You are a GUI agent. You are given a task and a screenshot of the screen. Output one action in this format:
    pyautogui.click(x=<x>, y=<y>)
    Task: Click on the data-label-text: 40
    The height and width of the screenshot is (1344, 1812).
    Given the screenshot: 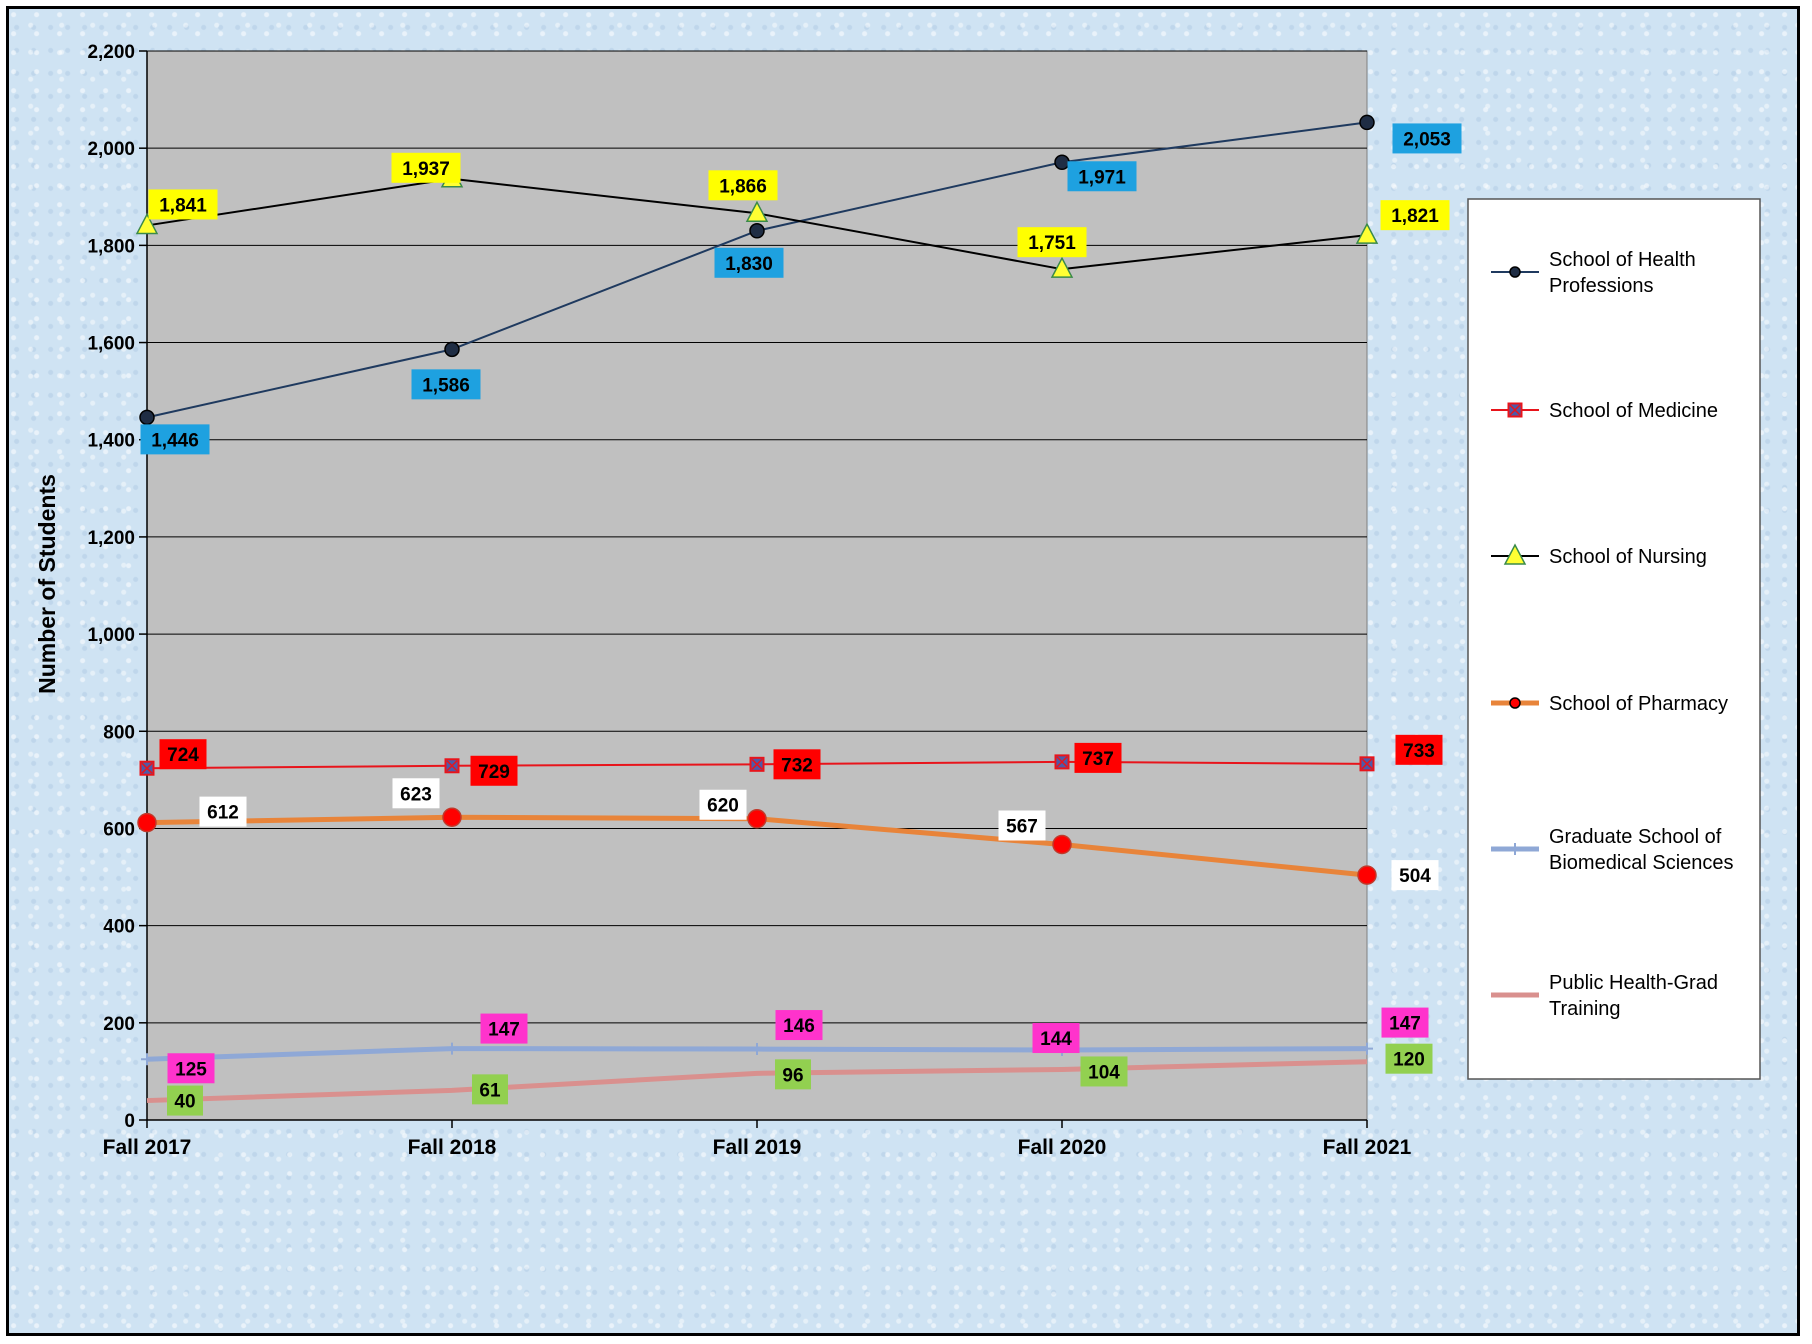 What is the action you would take?
    pyautogui.click(x=184, y=1102)
    